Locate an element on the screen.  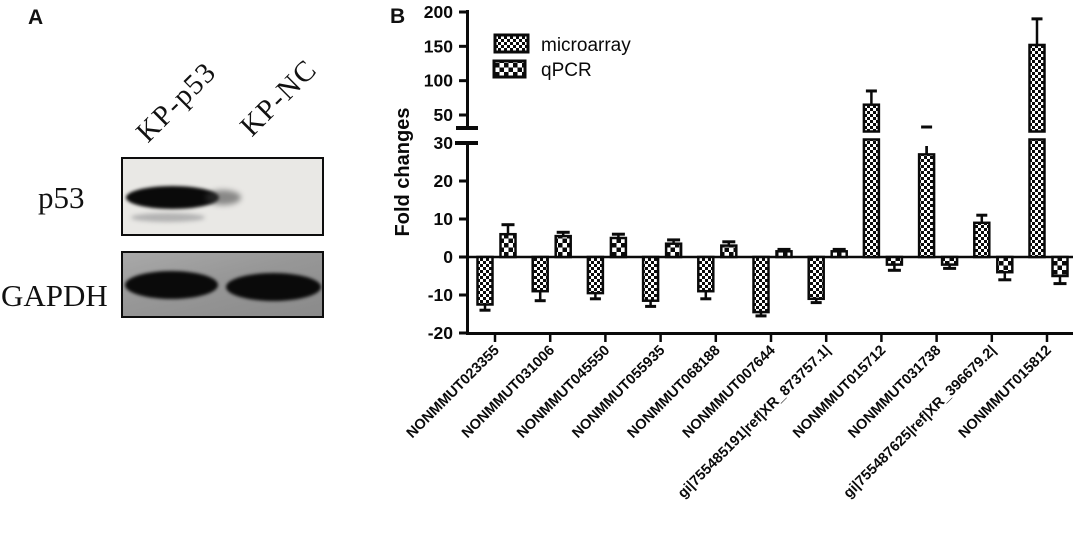
p53-blot-image is located at coordinates (222, 196).